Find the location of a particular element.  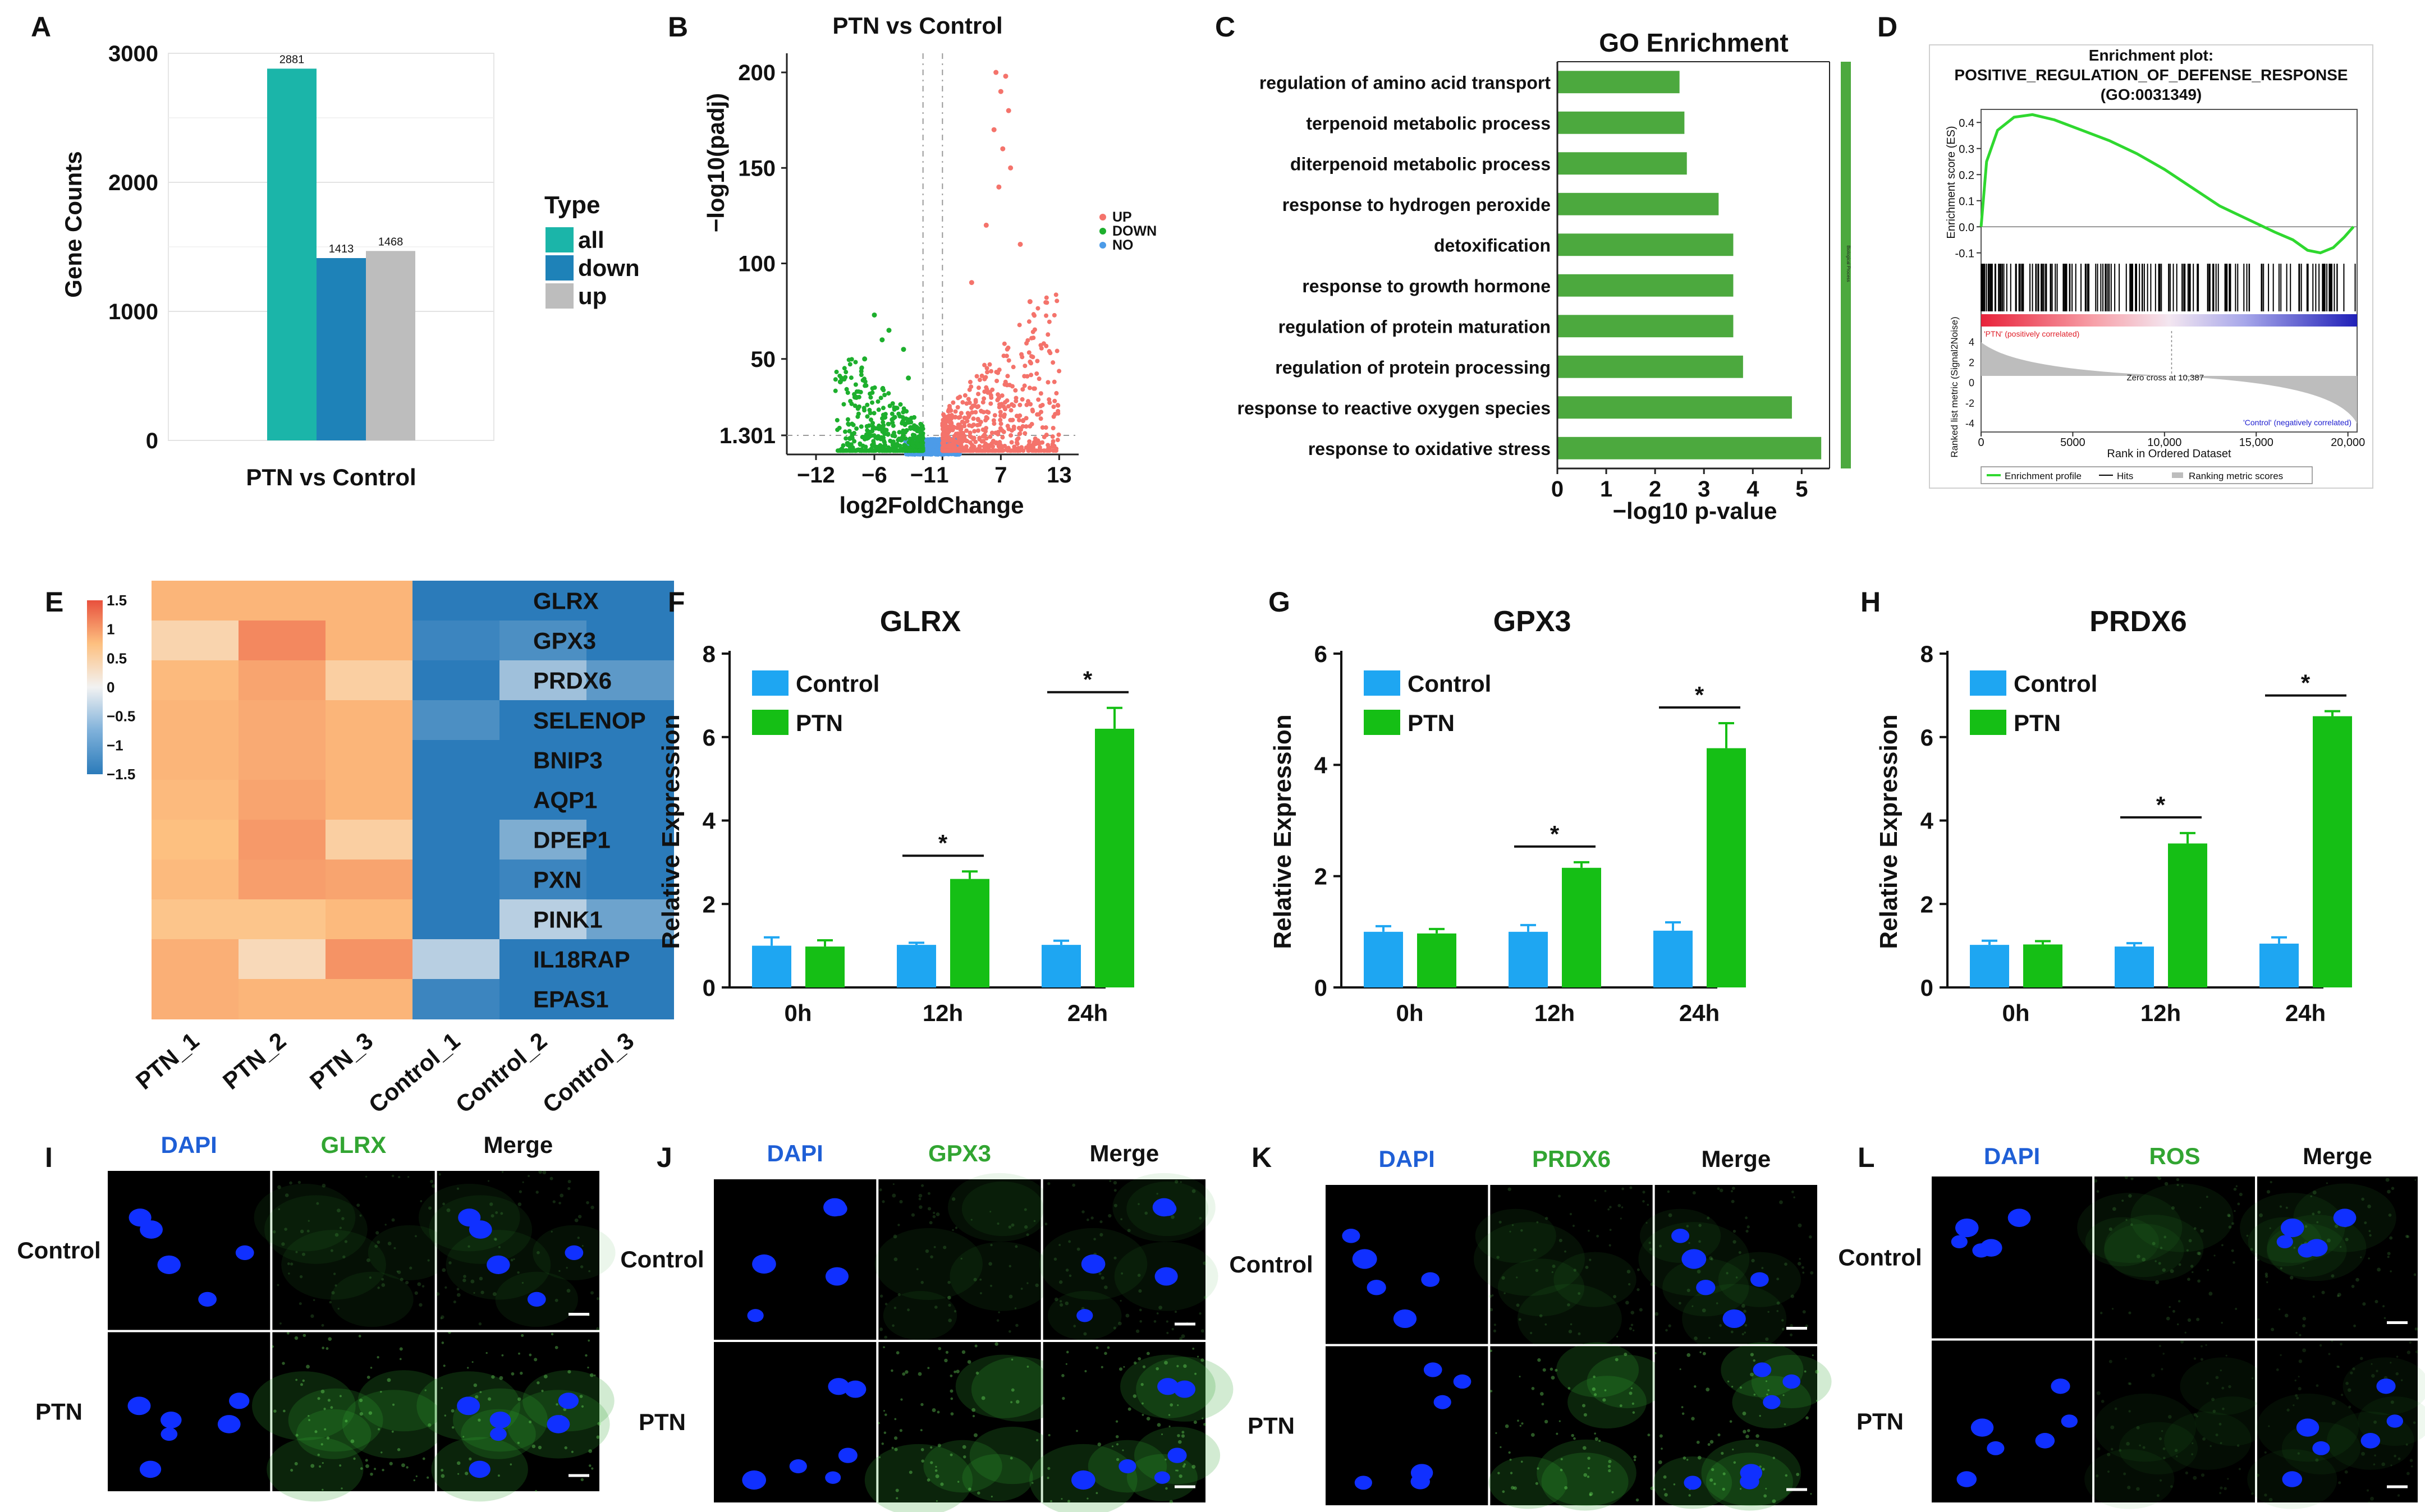

significance-star: * is located at coordinates (1088, 680).